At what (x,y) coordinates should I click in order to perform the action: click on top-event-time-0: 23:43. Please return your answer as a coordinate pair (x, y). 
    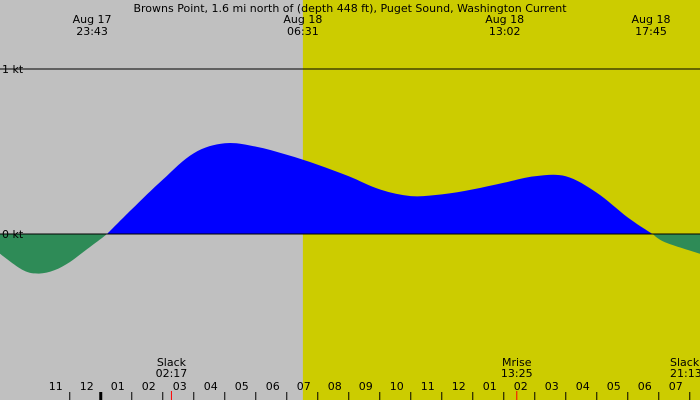
    Looking at the image, I should click on (92, 31).